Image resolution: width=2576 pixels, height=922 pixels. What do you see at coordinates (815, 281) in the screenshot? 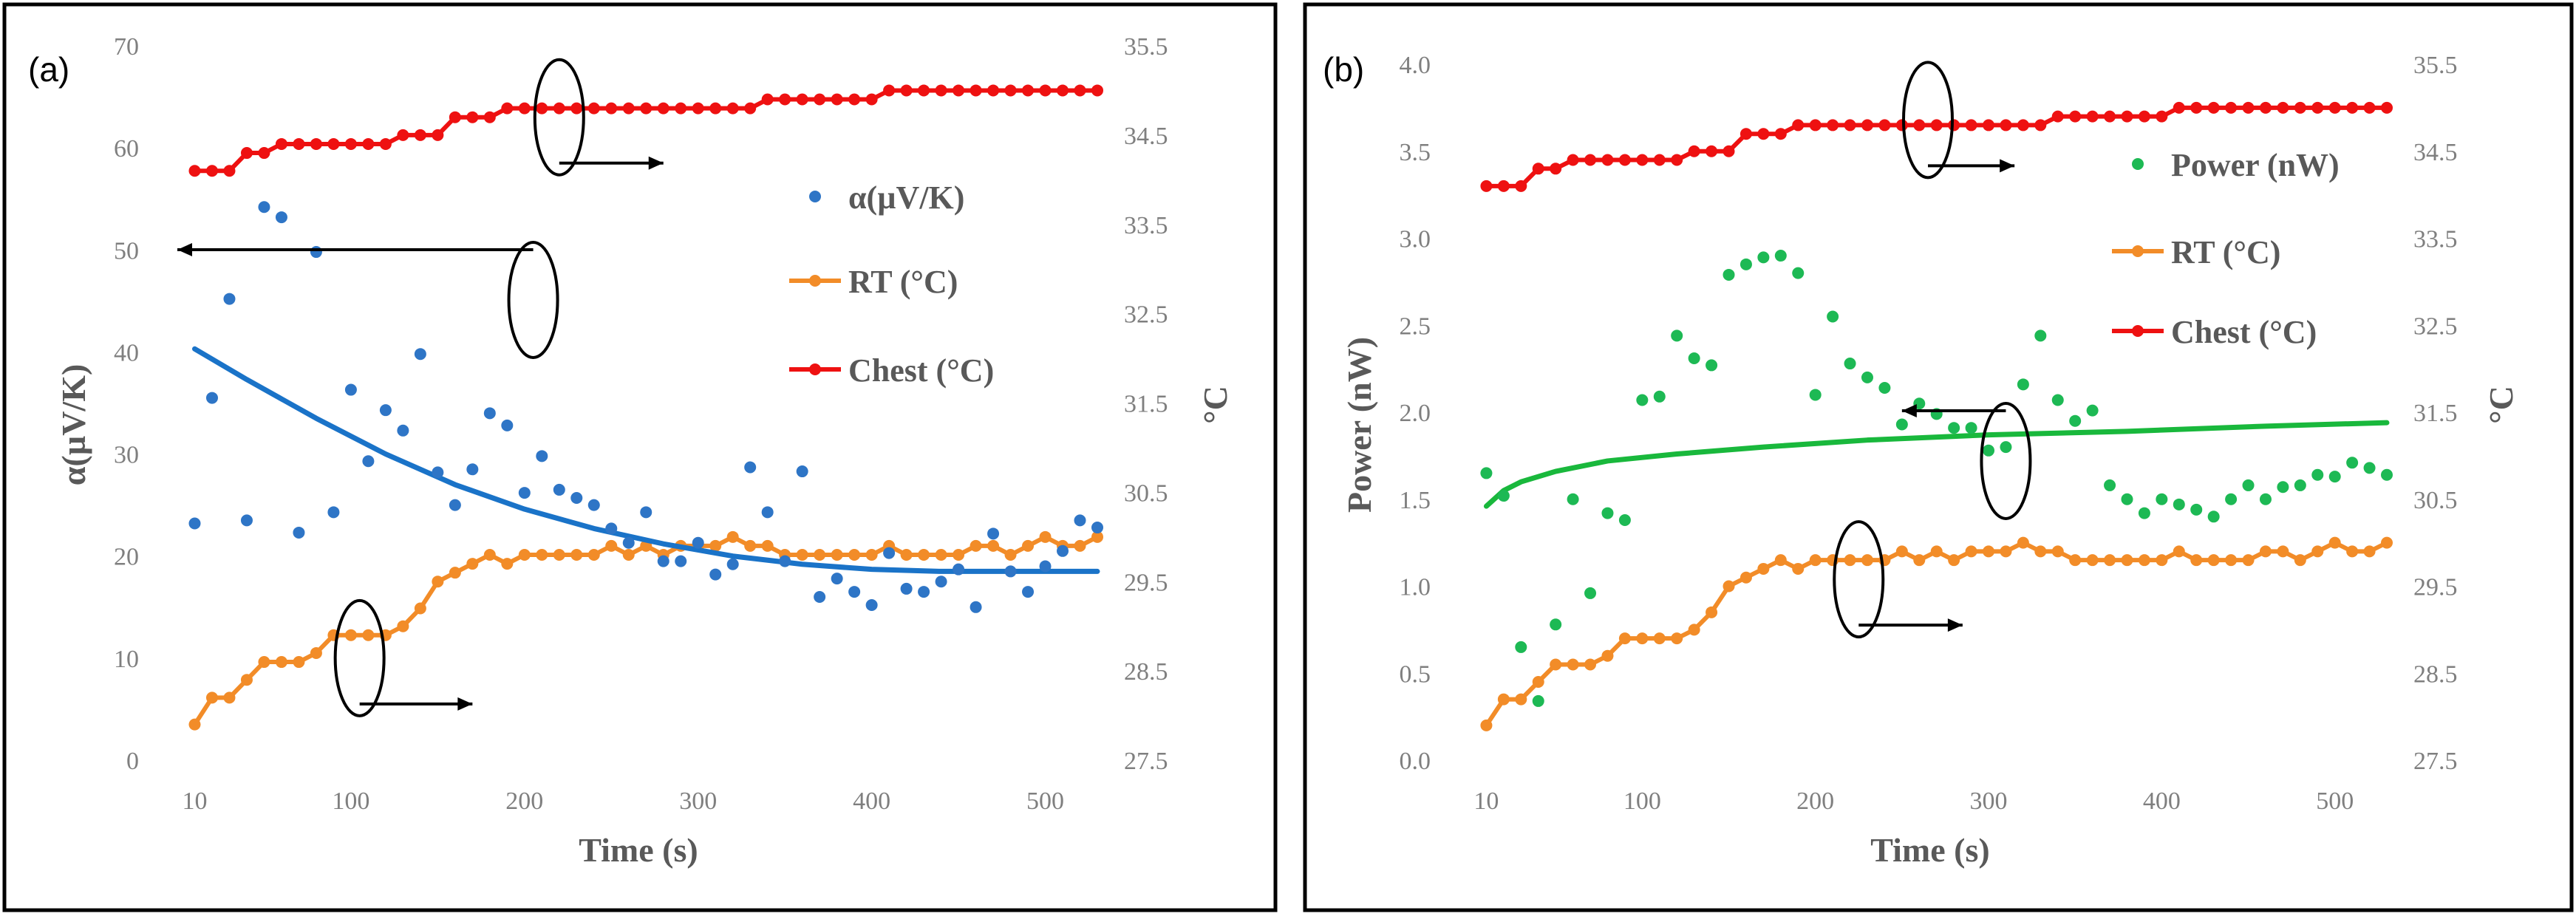
I see `legend-marker-rt` at bounding box center [815, 281].